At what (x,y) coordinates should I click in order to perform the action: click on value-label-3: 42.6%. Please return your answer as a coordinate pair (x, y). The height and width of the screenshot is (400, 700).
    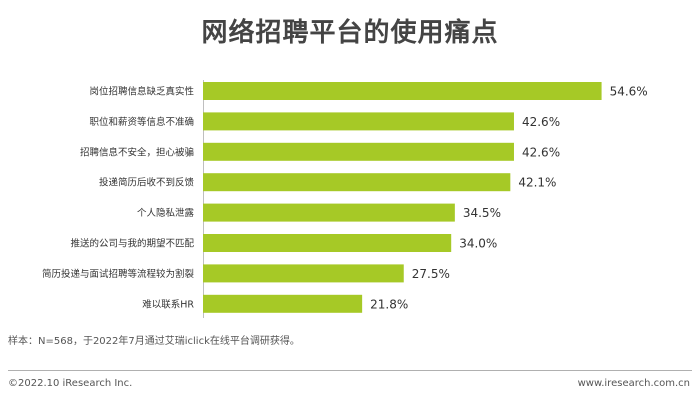
    Looking at the image, I should click on (541, 152).